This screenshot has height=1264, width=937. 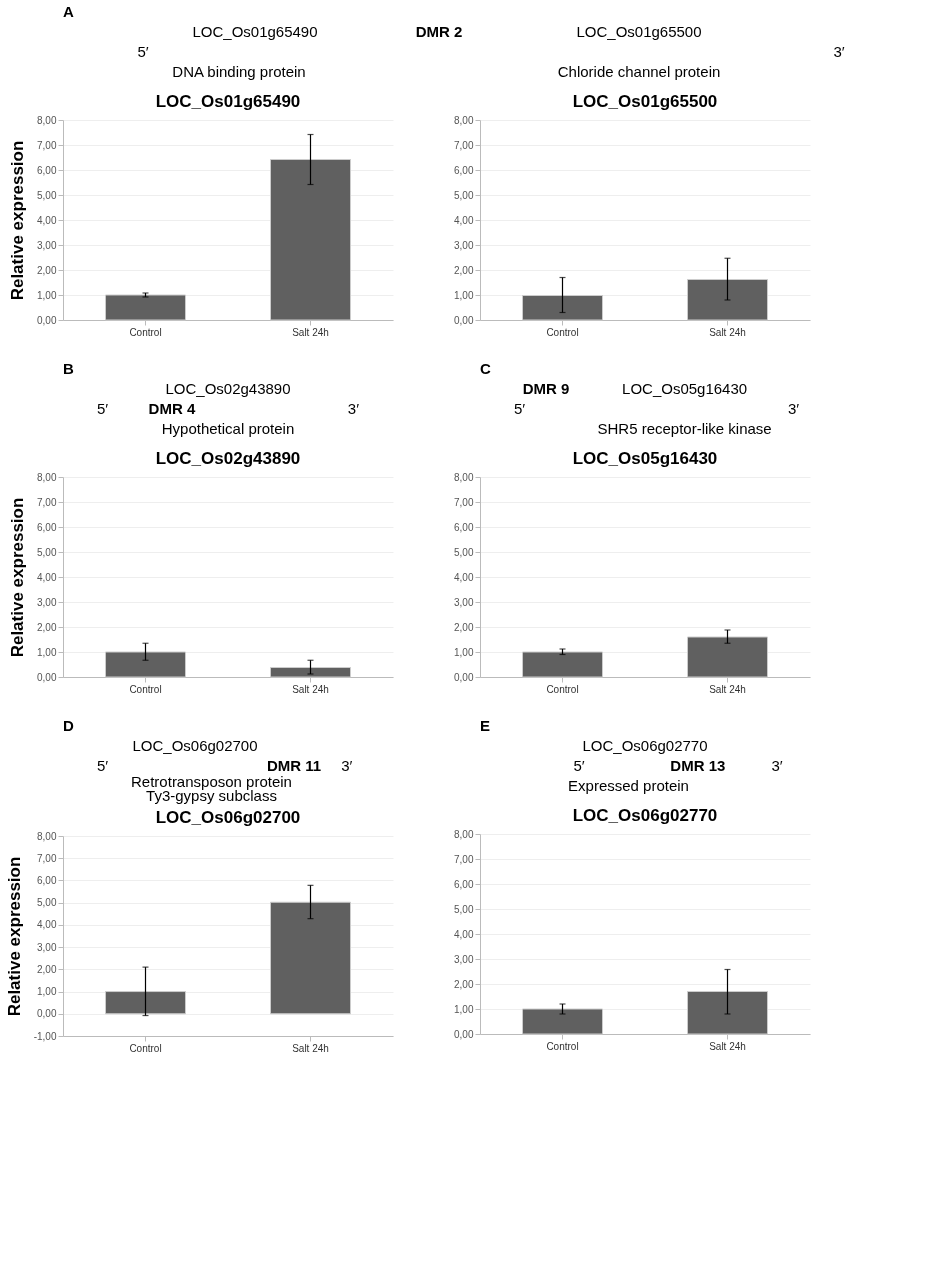 What do you see at coordinates (485, 725) in the screenshot?
I see `text: E` at bounding box center [485, 725].